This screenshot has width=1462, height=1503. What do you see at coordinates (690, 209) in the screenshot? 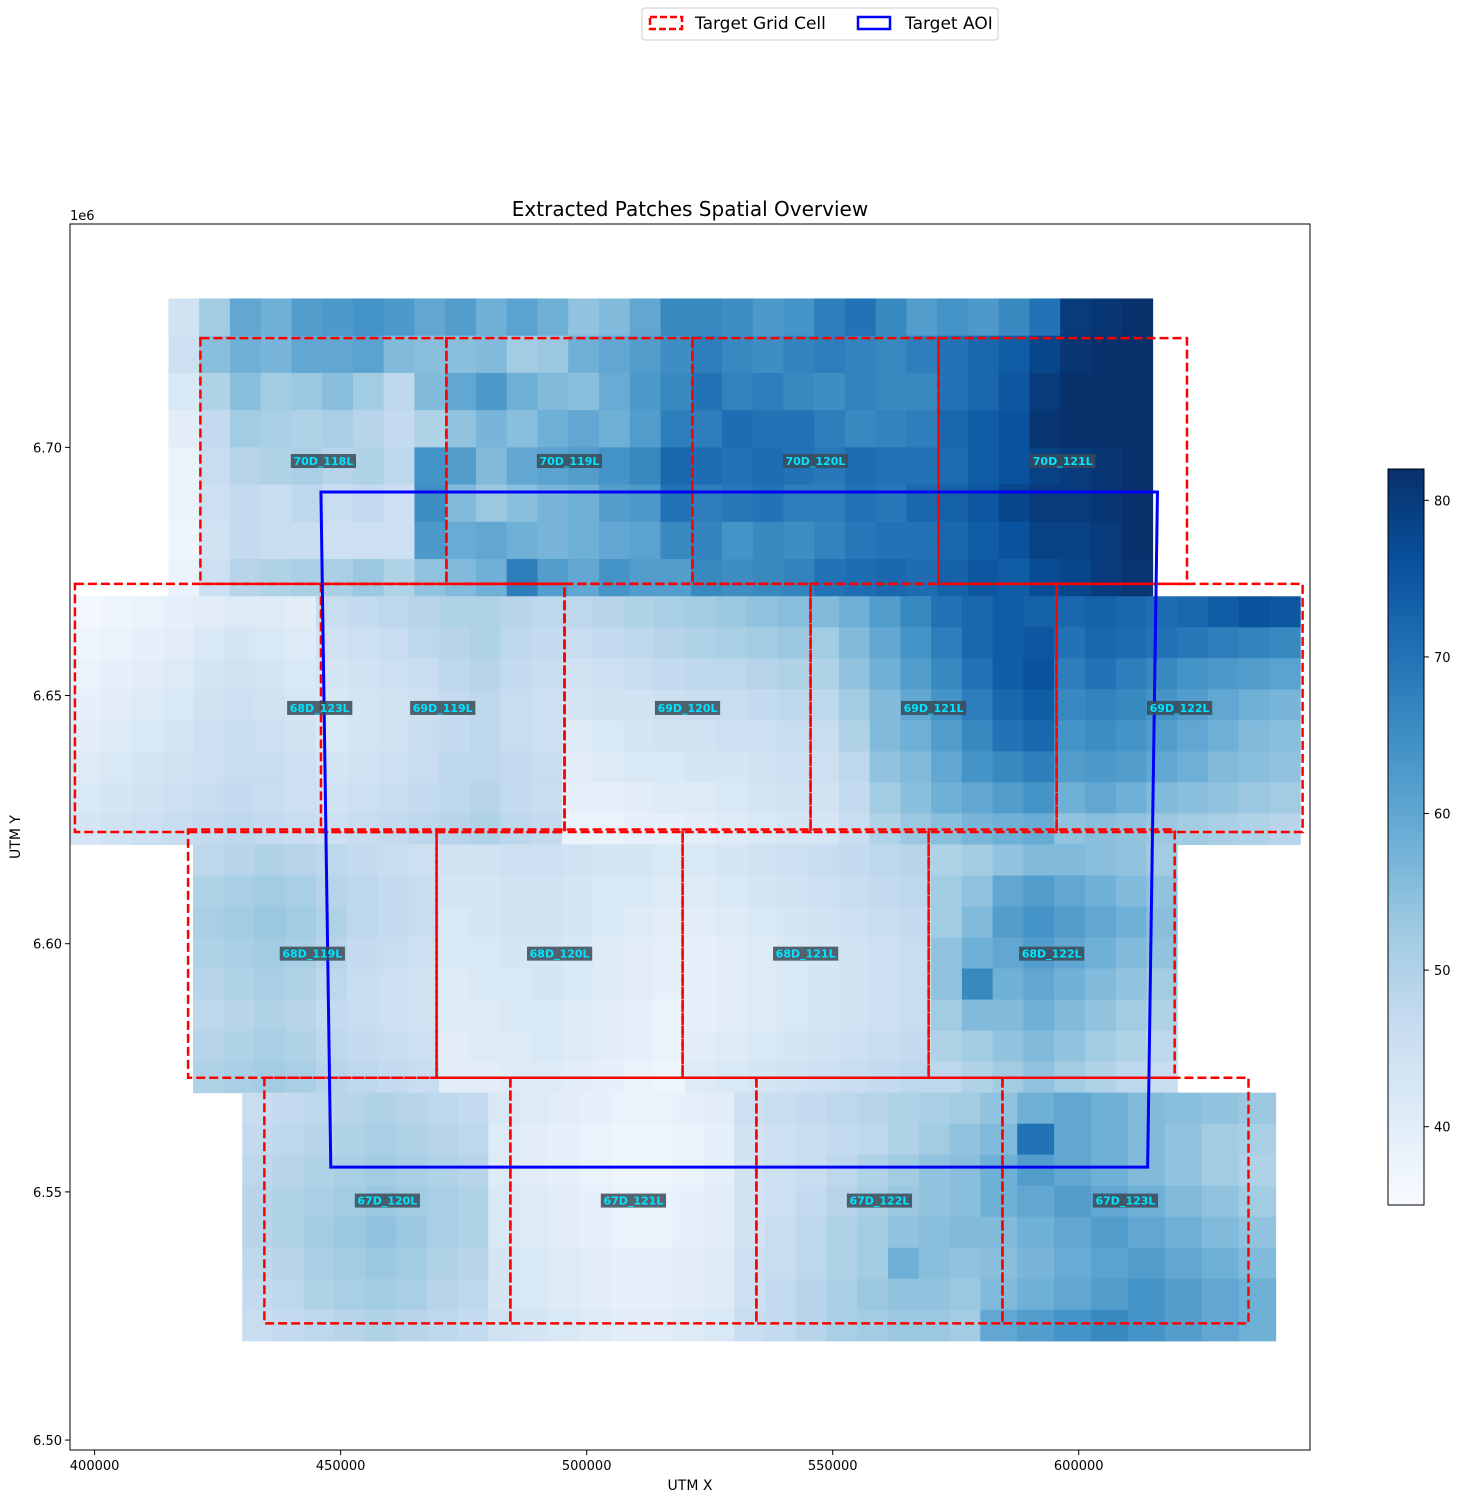
I see `chart-title: Extracted Patches Spatial Overview` at bounding box center [690, 209].